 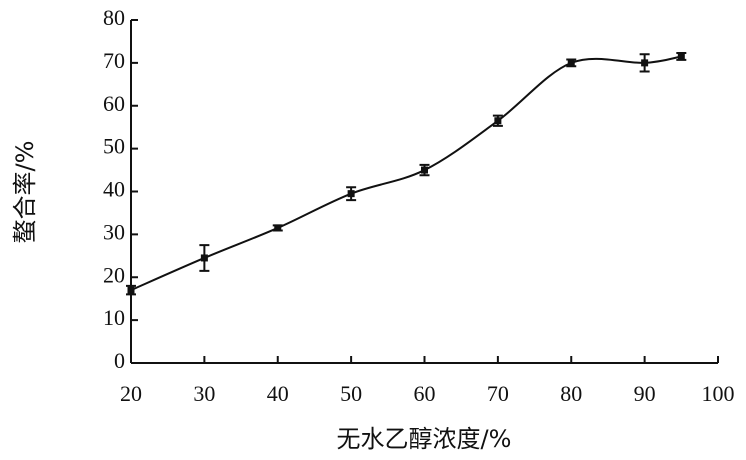 What do you see at coordinates (114, 274) in the screenshot?
I see `y-tick-label: 20` at bounding box center [114, 274].